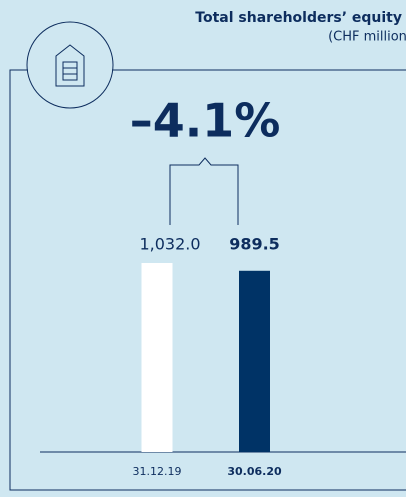 This screenshot has height=497, width=406. Describe the element at coordinates (70, 65) in the screenshot. I see `icon` at that location.